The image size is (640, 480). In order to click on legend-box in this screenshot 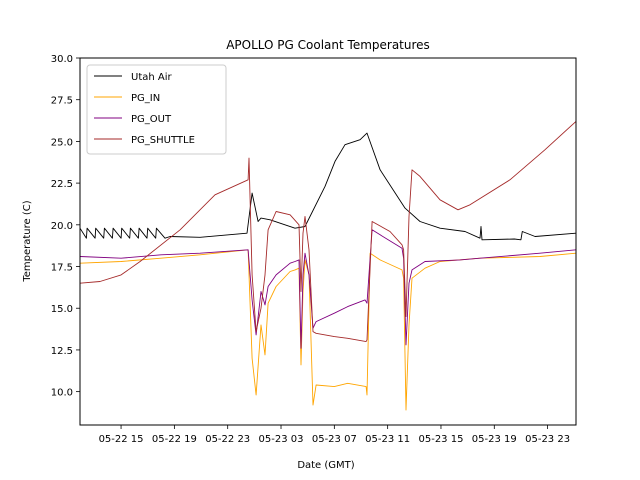, I will do `click(156, 109)`.